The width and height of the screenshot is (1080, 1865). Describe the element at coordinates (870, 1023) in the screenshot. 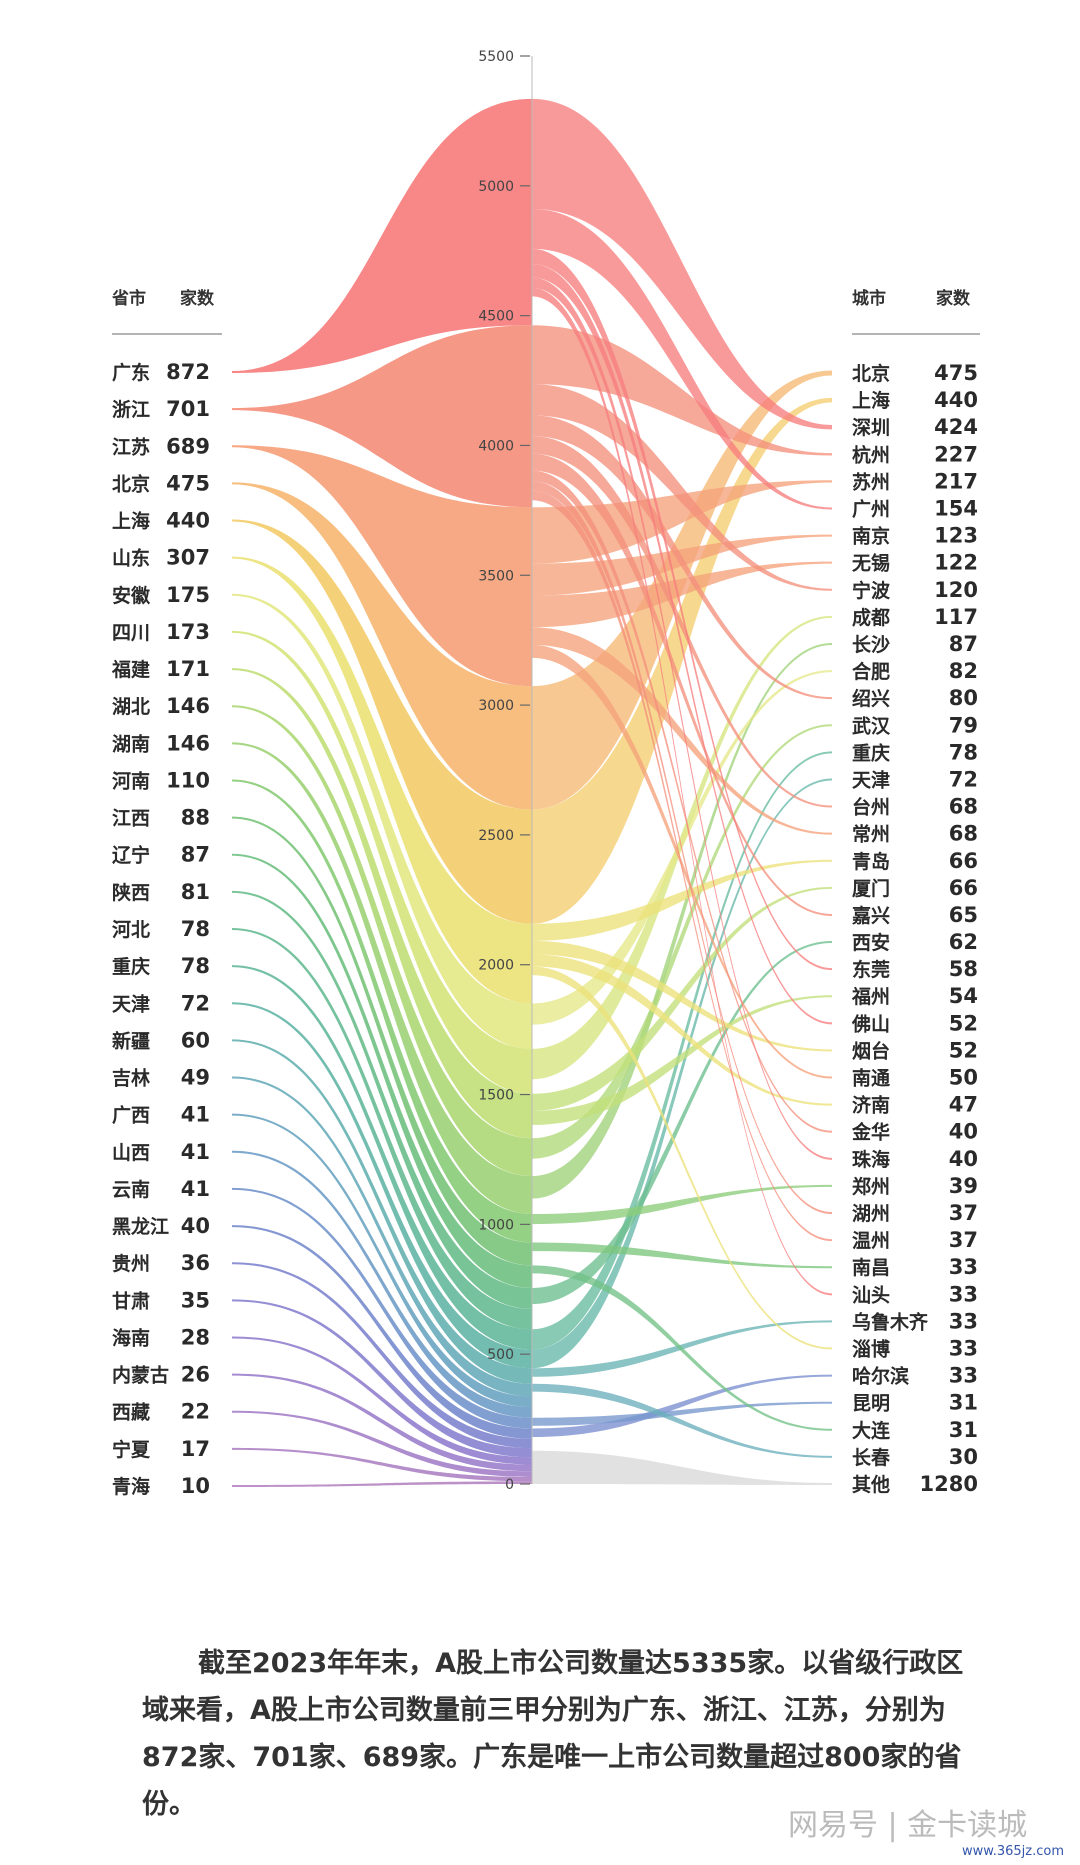

I see `city-name: 佛山` at that location.